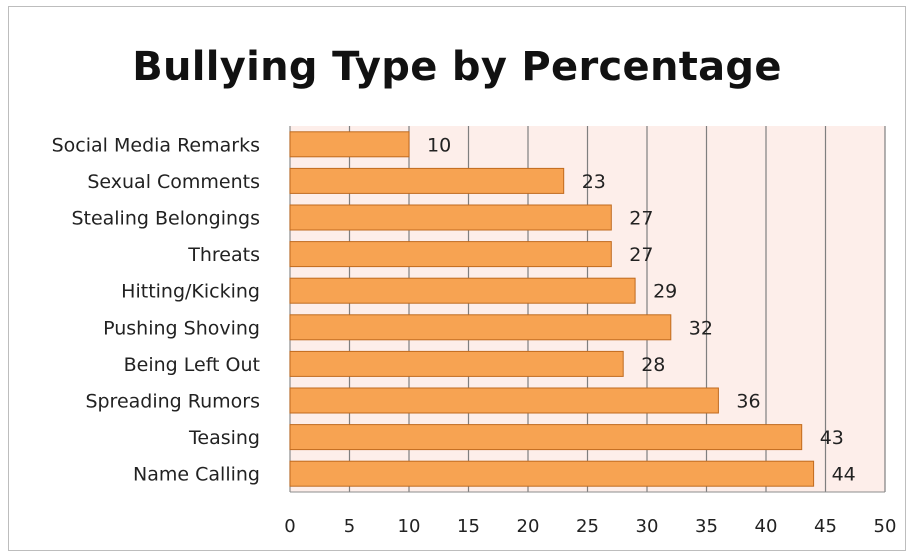 This screenshot has width=914, height=553. Describe the element at coordinates (349, 526) in the screenshot. I see `x-tick-label: 5` at that location.